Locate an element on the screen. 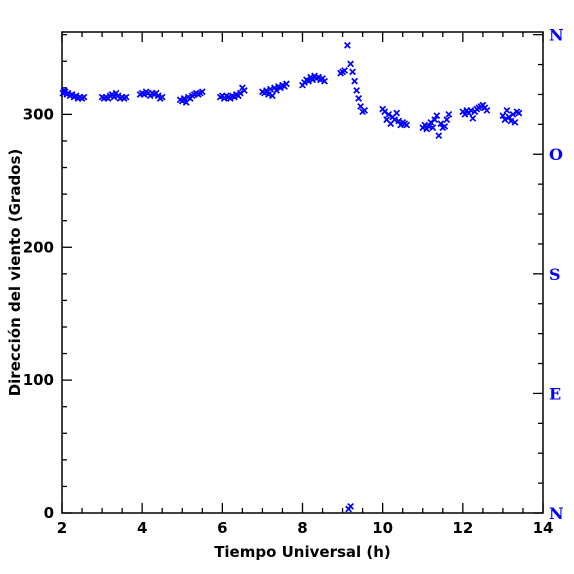 Image resolution: width=574 pixels, height=574 pixels. x-tick-label: 2 is located at coordinates (62, 528).